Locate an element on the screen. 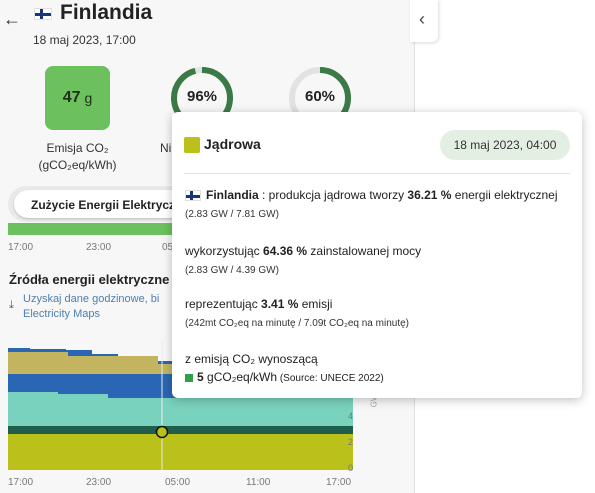  mini-tick: 17:00 is located at coordinates (21, 247).